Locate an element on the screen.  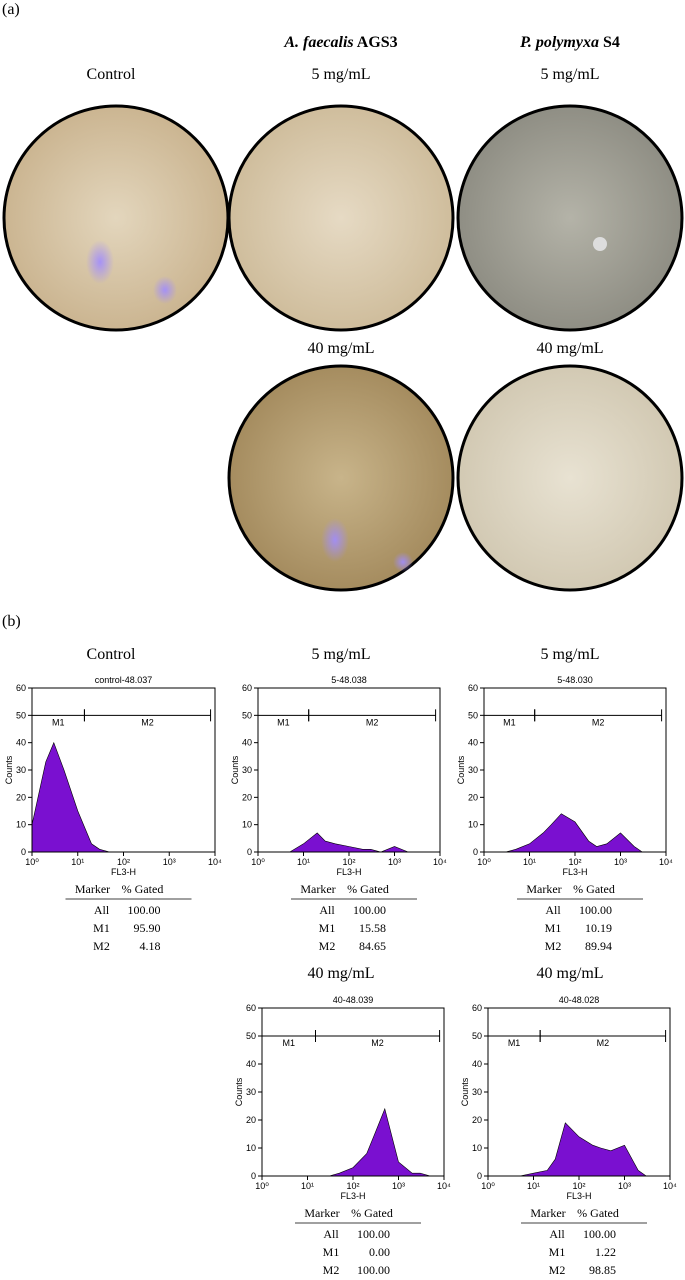
plot-title: 40-48.028 is located at coordinates (579, 1000).